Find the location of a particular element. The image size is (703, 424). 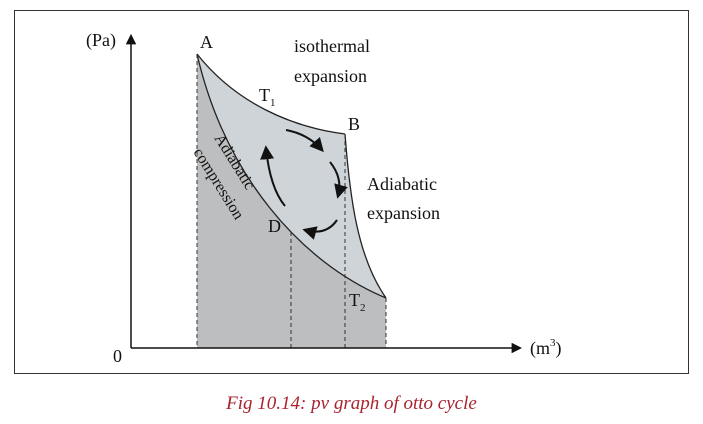

t1-label: T1 is located at coordinates (267, 97).